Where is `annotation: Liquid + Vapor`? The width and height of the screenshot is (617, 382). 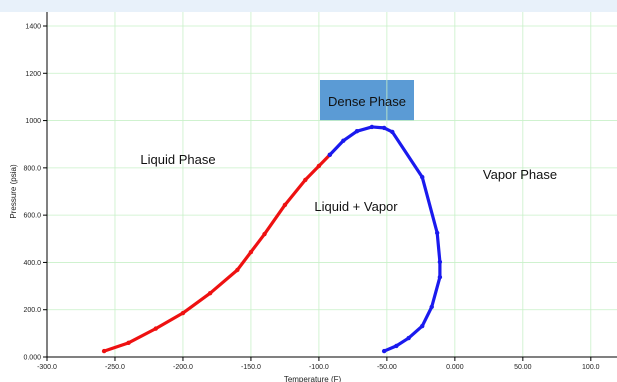
annotation: Liquid + Vapor is located at coordinates (356, 206).